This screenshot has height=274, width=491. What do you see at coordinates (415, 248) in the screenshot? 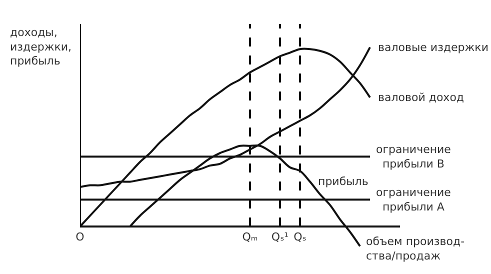
I see `x-axis-title: объем производ- ства/продаж` at bounding box center [415, 248].